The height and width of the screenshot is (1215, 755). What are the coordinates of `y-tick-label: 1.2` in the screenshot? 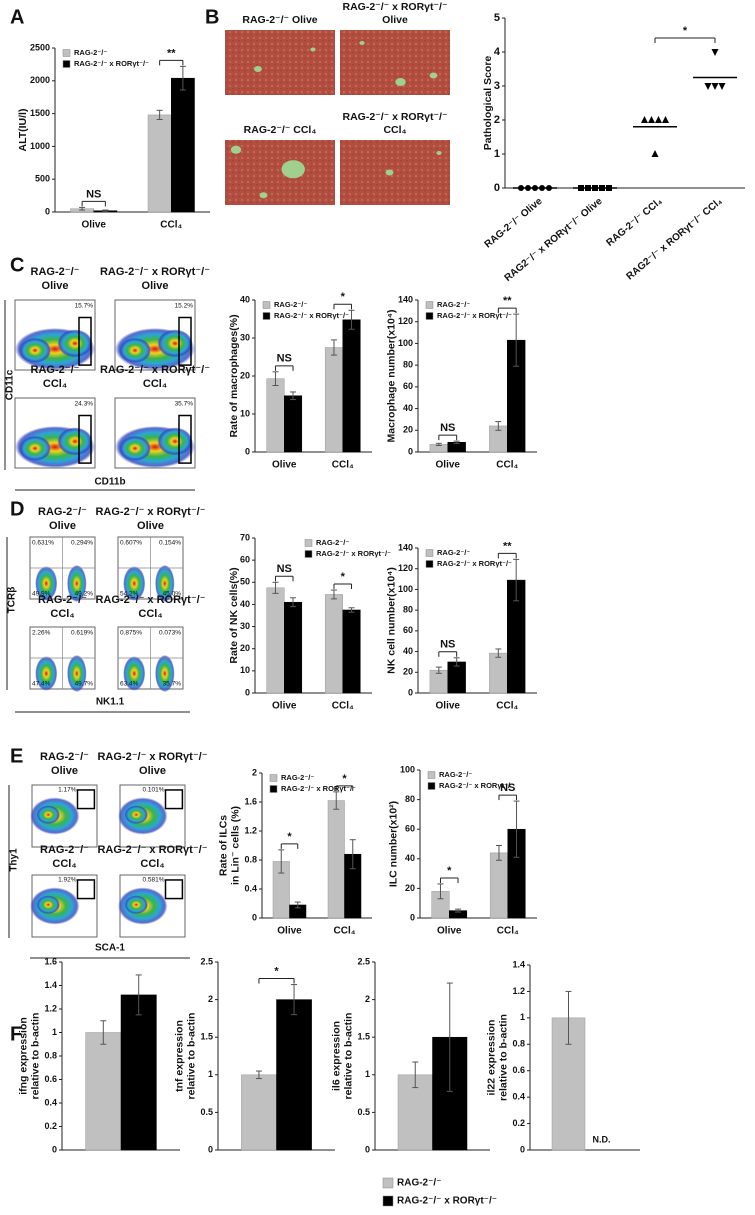 It's located at (50, 1008).